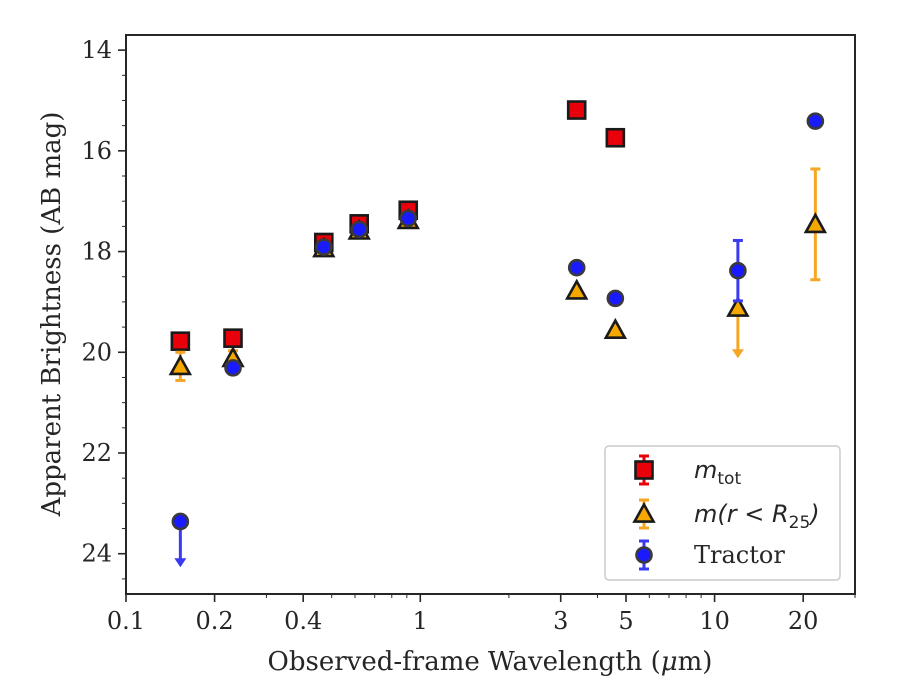 This screenshot has height=700, width=900. What do you see at coordinates (96, 352) in the screenshot?
I see `y-tick-label: 20` at bounding box center [96, 352].